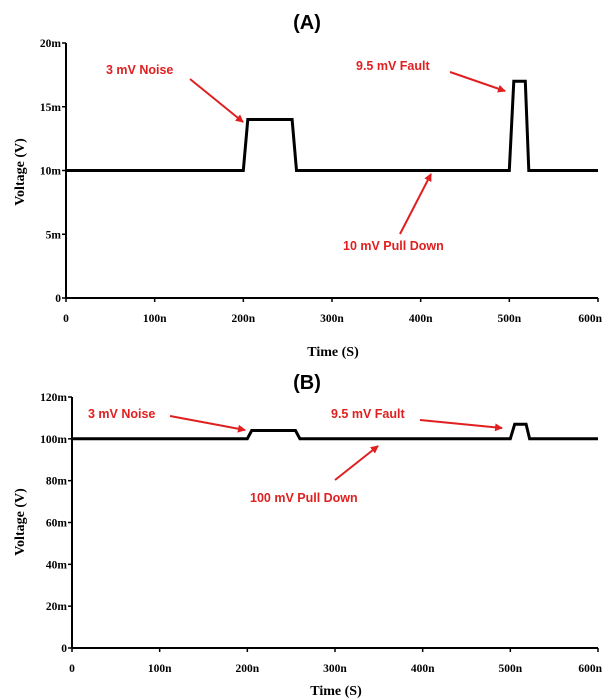 The image size is (602, 700). What do you see at coordinates (248, 669) in the screenshot?
I see `x-tick-label-b: 200n` at bounding box center [248, 669].